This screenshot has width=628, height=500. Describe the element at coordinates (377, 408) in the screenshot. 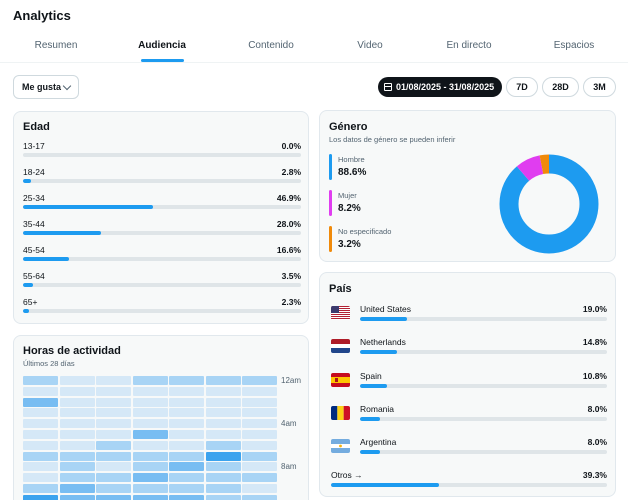

I see `country-name: Romania` at that location.